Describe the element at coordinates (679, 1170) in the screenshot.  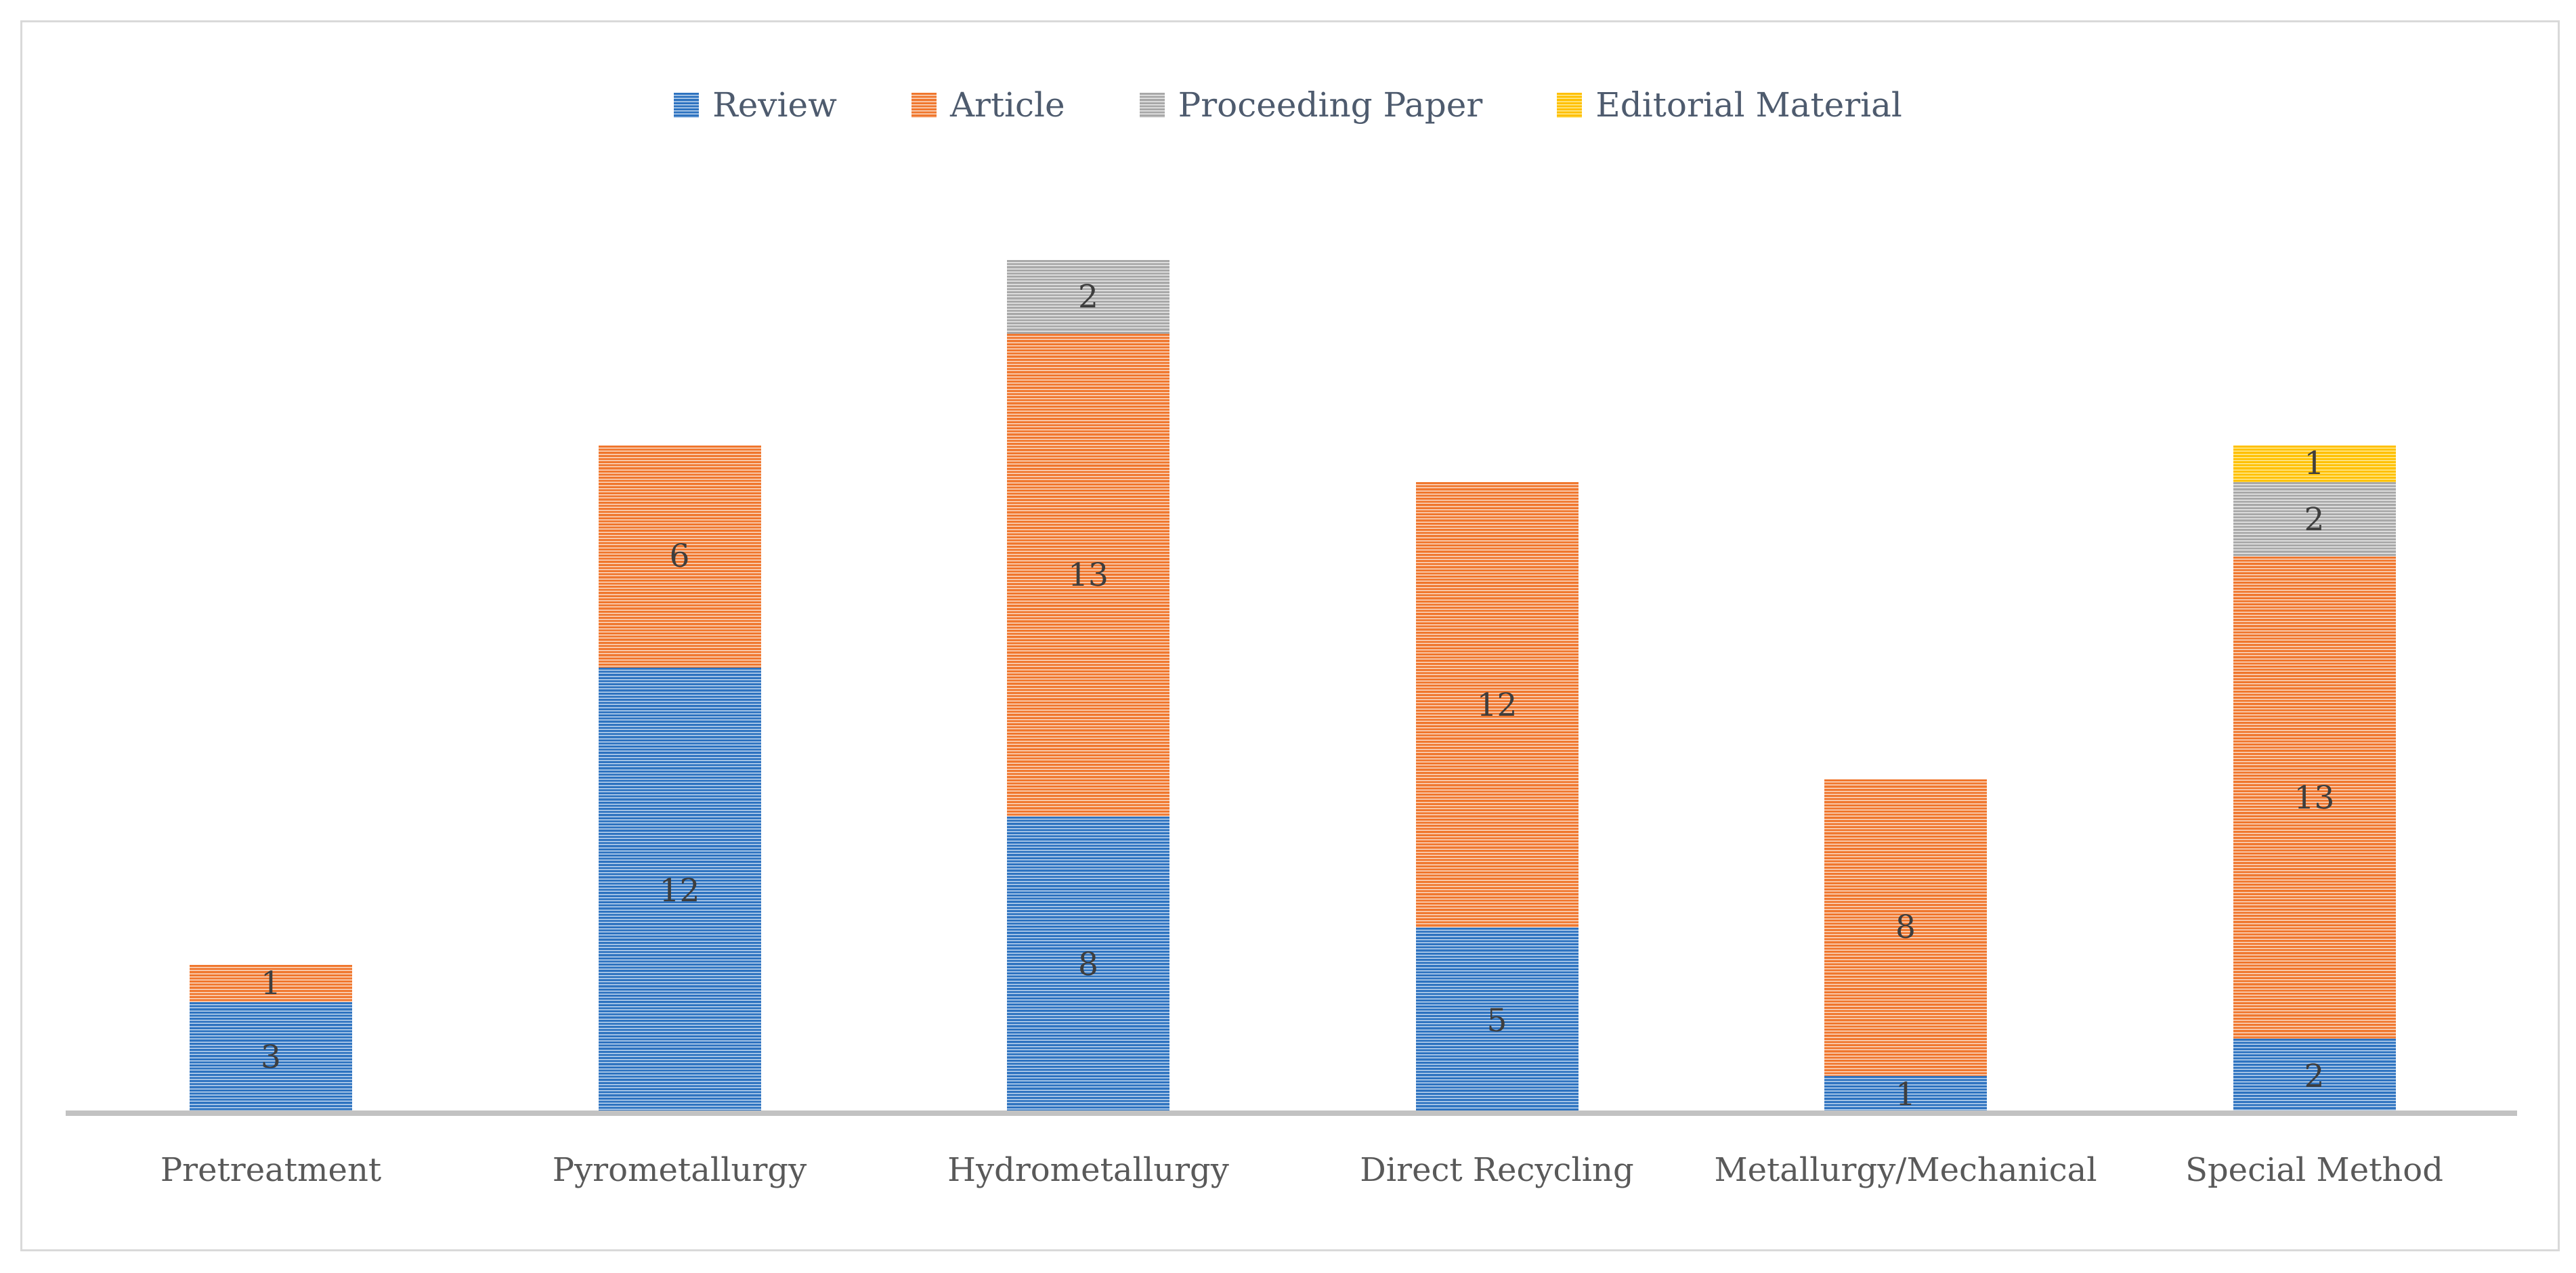
I see `category-label-pyrometallurgy: Pyrometallurgy` at that location.